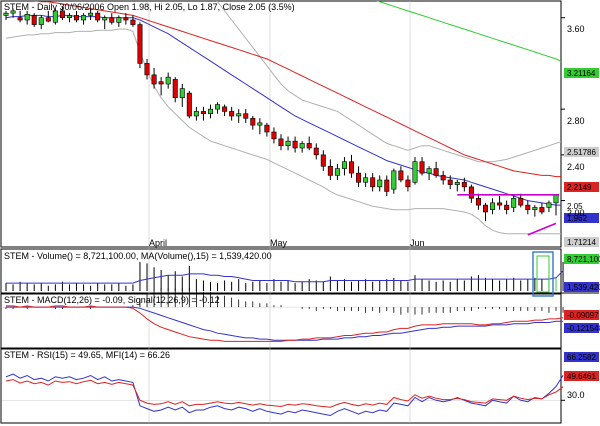  What do you see at coordinates (581, 376) in the screenshot?
I see `rsi-value-label: 49.6461` at bounding box center [581, 376].